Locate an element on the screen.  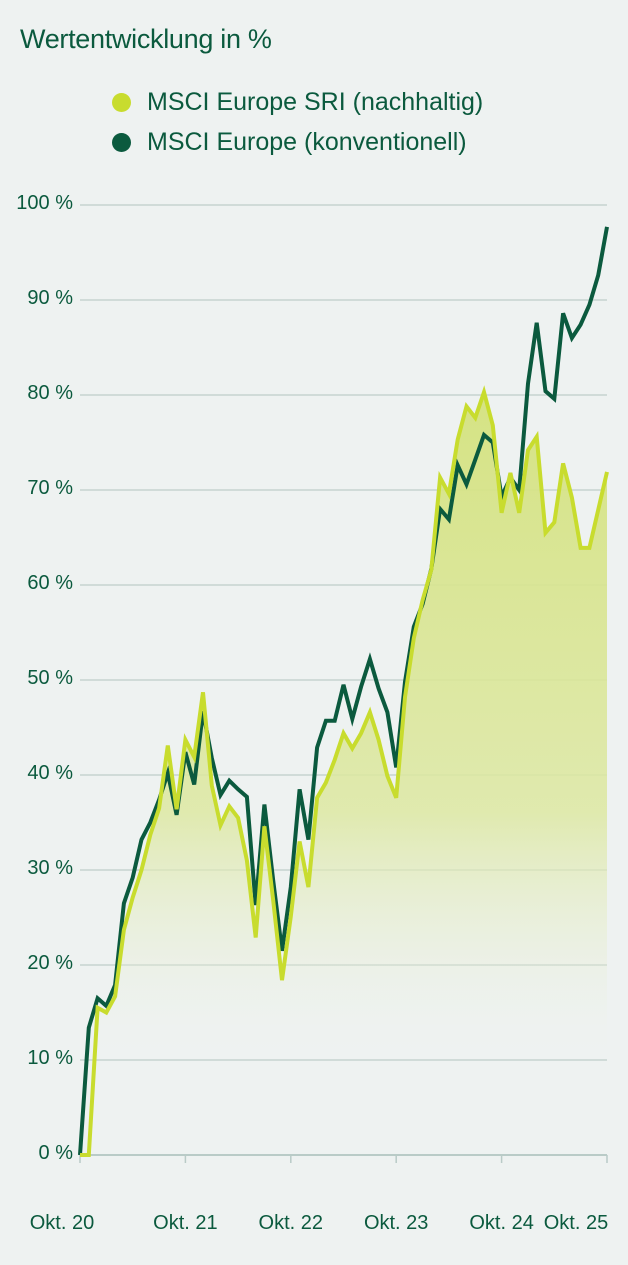
x-tick-label: Okt. 23 is located at coordinates (396, 1223).